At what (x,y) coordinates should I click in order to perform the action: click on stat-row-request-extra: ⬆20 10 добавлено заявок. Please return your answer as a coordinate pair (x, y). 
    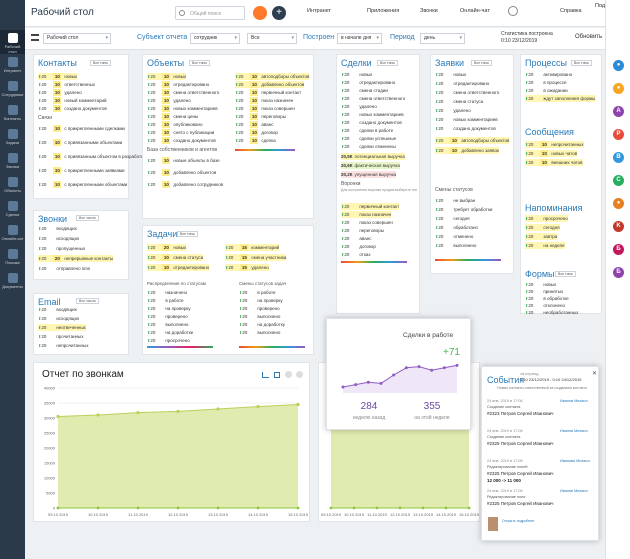
    Looking at the image, I should click on (467, 150).